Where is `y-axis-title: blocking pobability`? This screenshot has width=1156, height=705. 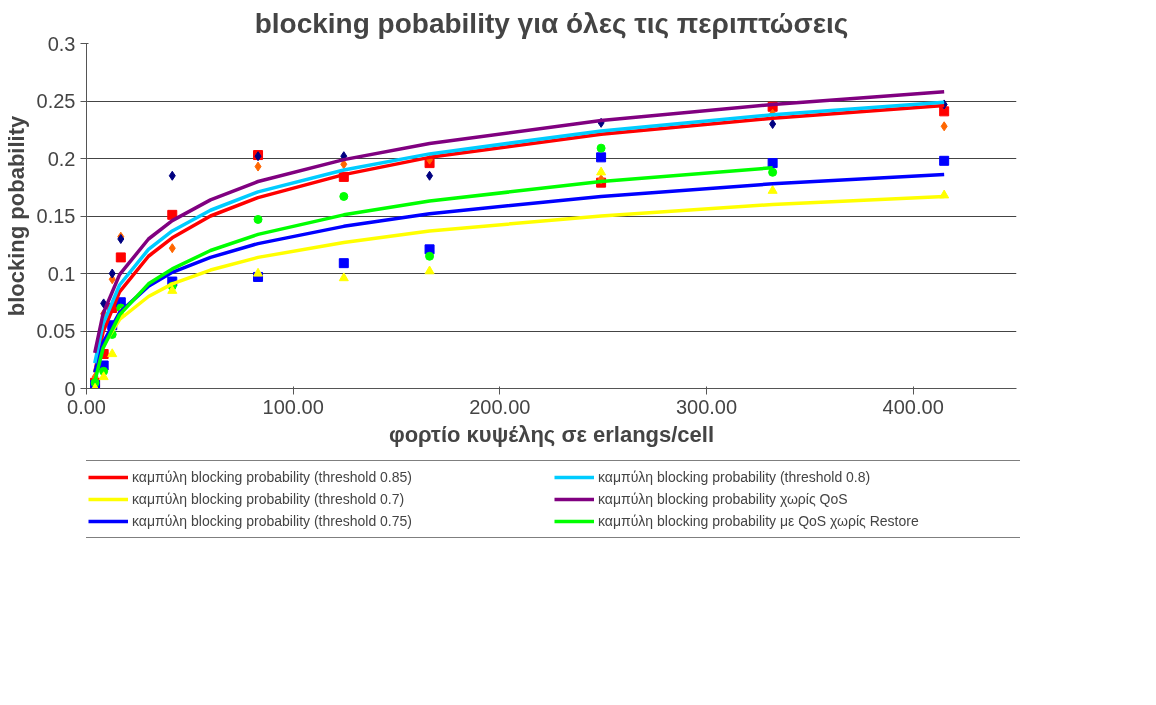
y-axis-title: blocking pobability is located at coordinates (16, 216).